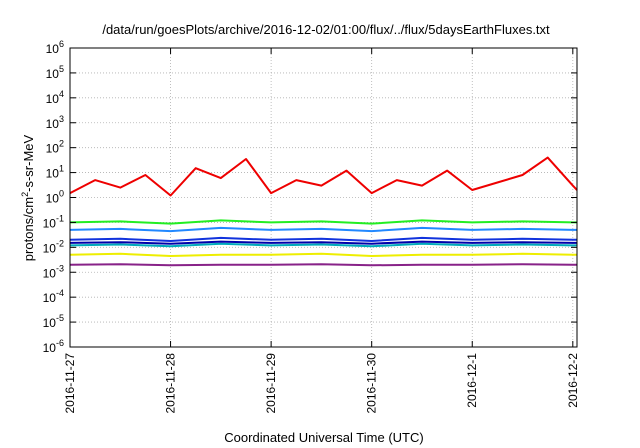 The height and width of the screenshot is (448, 640). What do you see at coordinates (55, 172) in the screenshot?
I see `y-tick-label: 10¹` at bounding box center [55, 172].